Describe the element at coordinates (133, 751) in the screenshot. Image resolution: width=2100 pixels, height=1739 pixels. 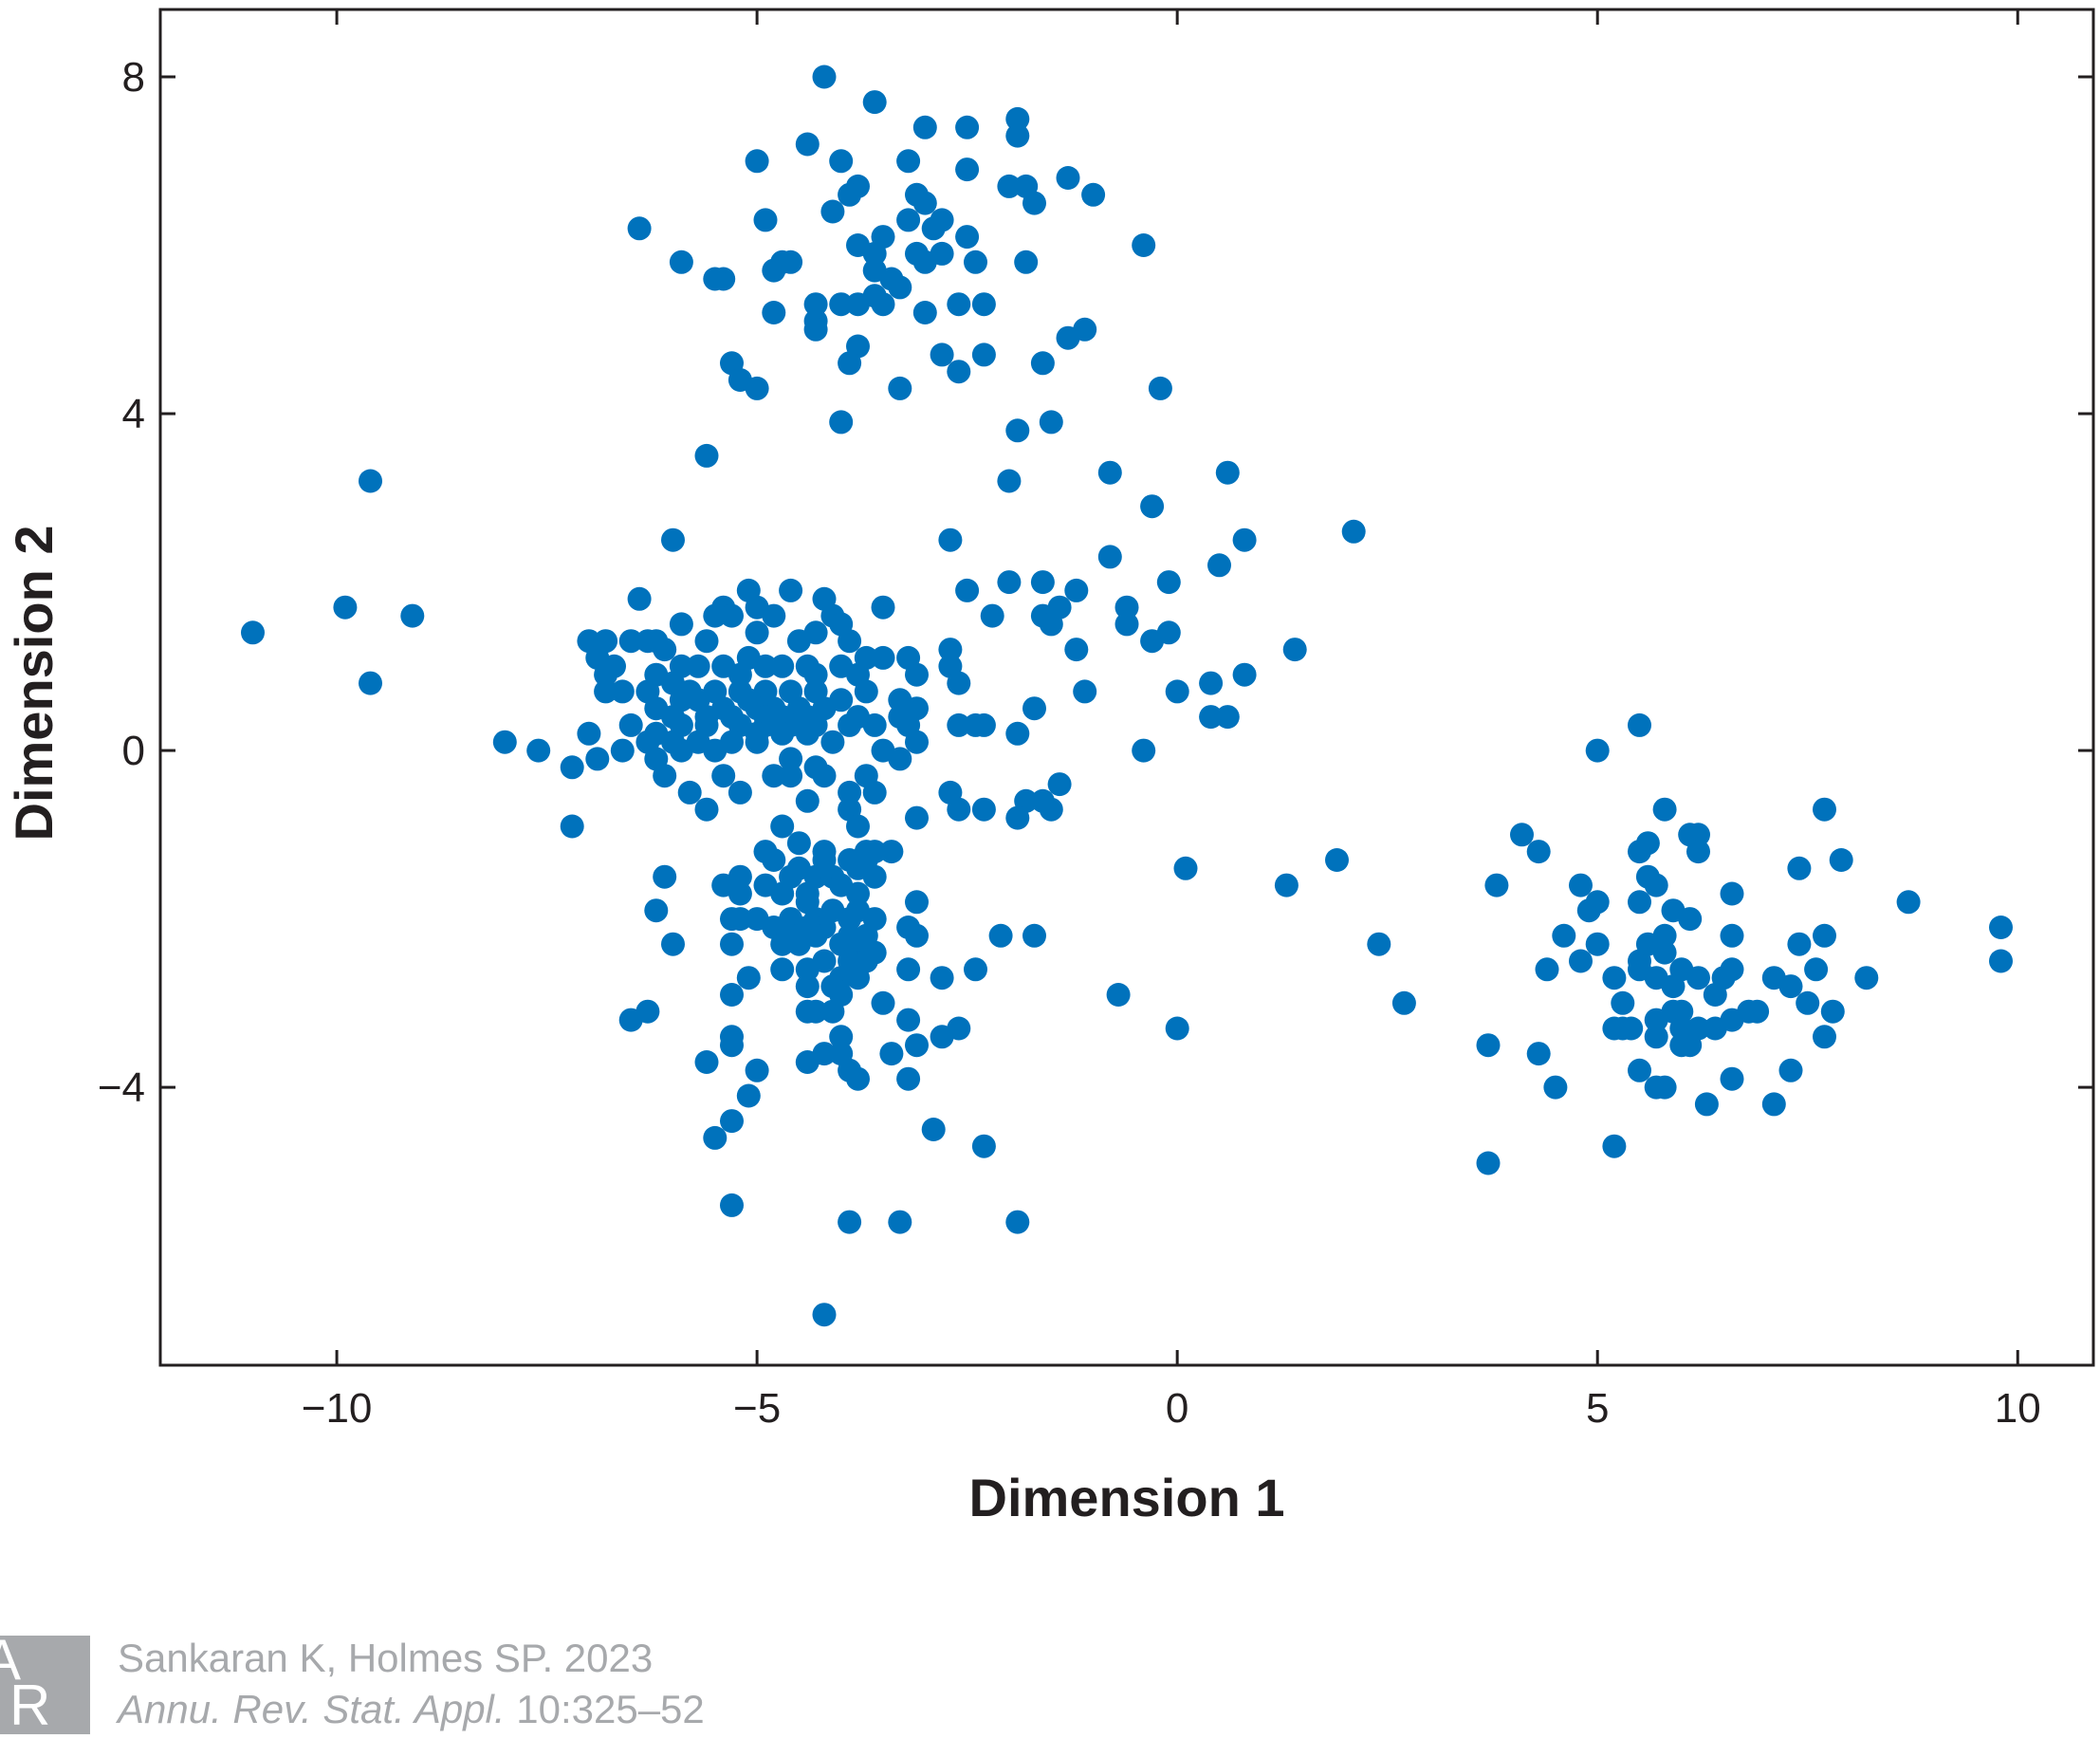
I see `y-tick-label: 0` at that location.